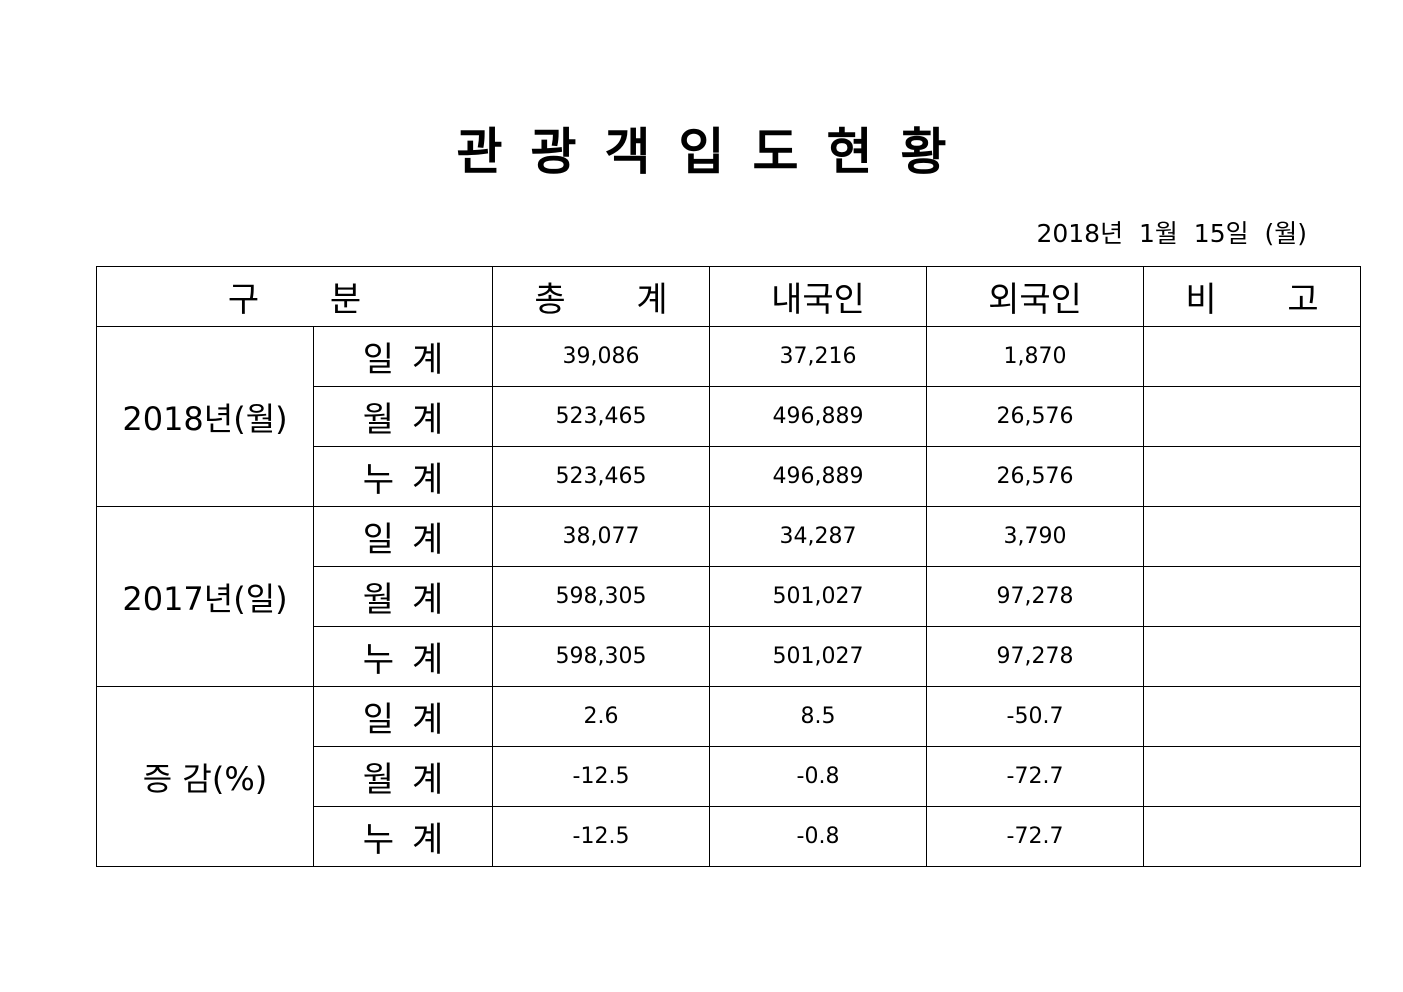 The width and height of the screenshot is (1403, 992). I want to click on total-cell: 39,086, so click(601, 356).